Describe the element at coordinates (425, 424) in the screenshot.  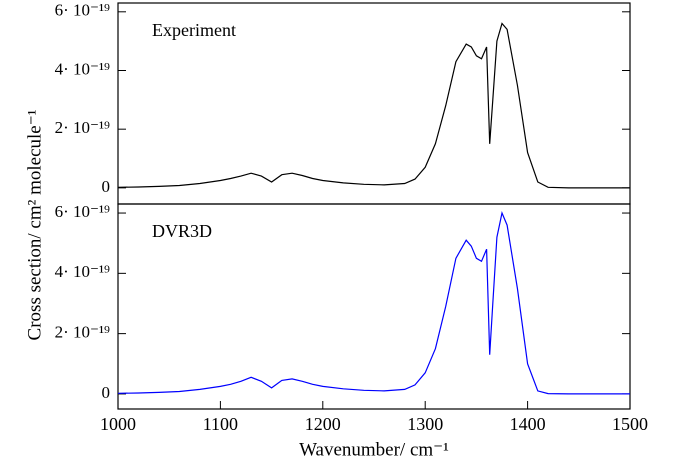
I see `x-tick-label: 1300` at that location.